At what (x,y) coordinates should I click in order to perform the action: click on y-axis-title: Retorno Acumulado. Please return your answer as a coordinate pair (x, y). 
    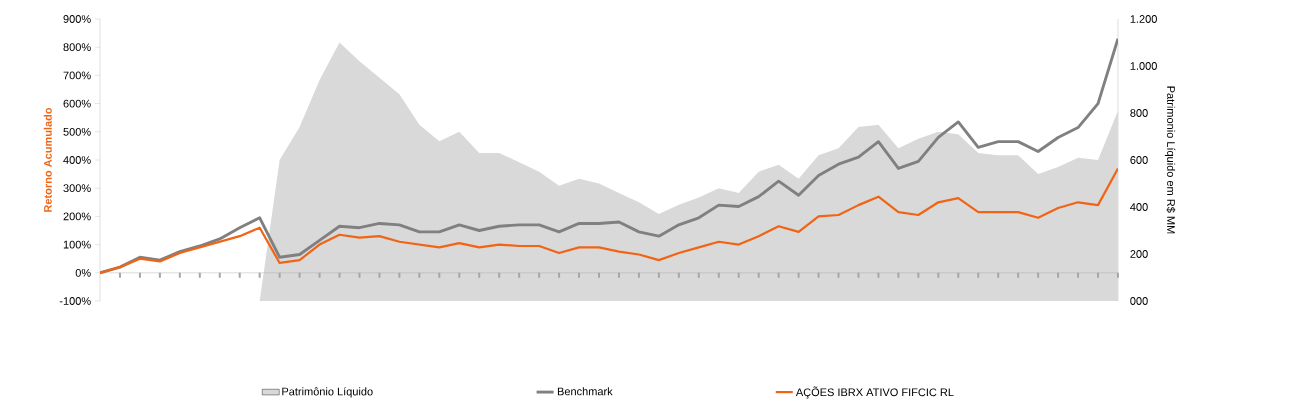
    Looking at the image, I should click on (47, 159).